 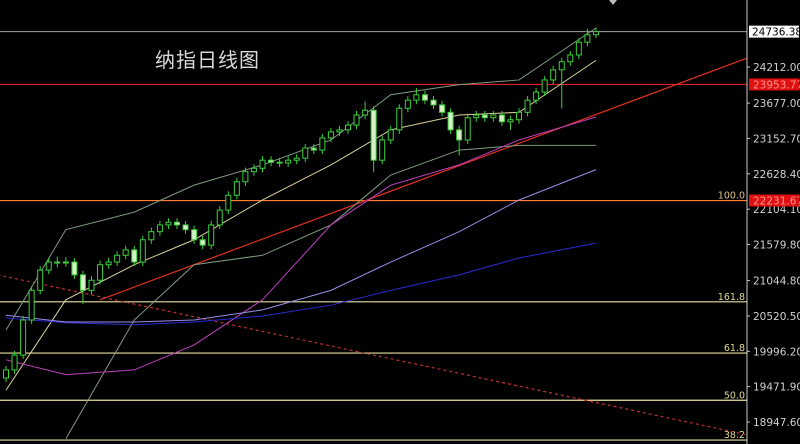 What do you see at coordinates (776, 68) in the screenshot?
I see `axis-tick-label: 24212.00` at bounding box center [776, 68].